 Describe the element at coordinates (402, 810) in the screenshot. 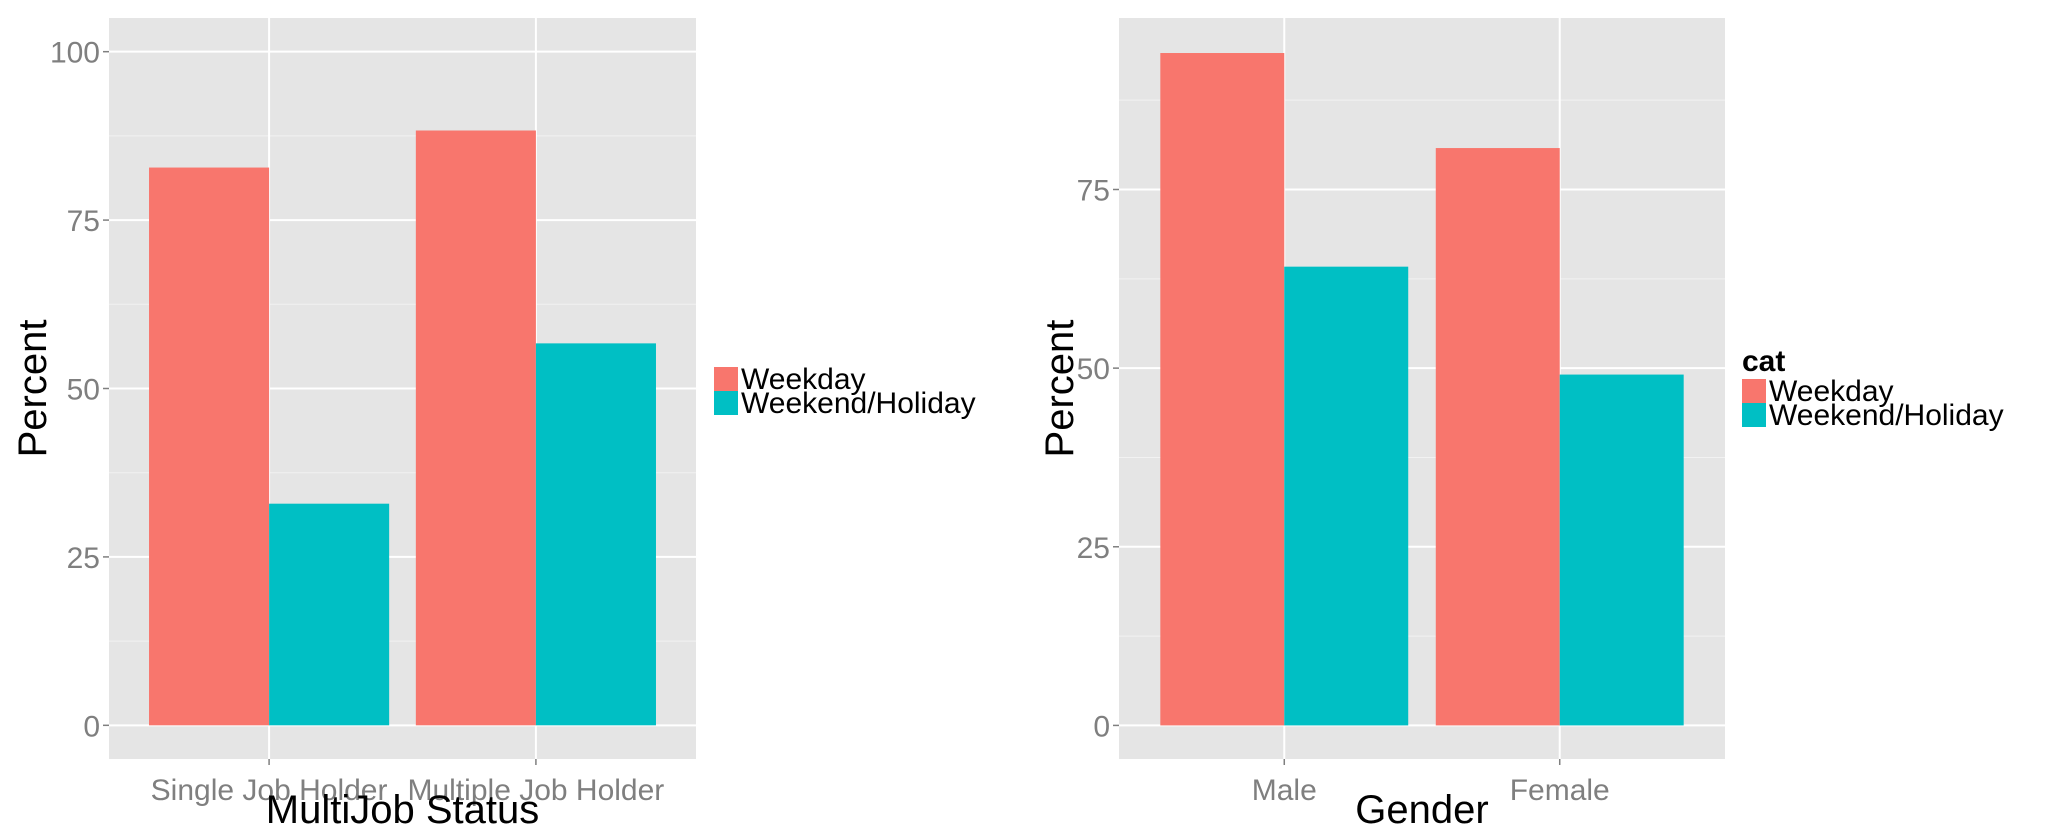

I see `x-axis-title: MultiJob Status` at that location.